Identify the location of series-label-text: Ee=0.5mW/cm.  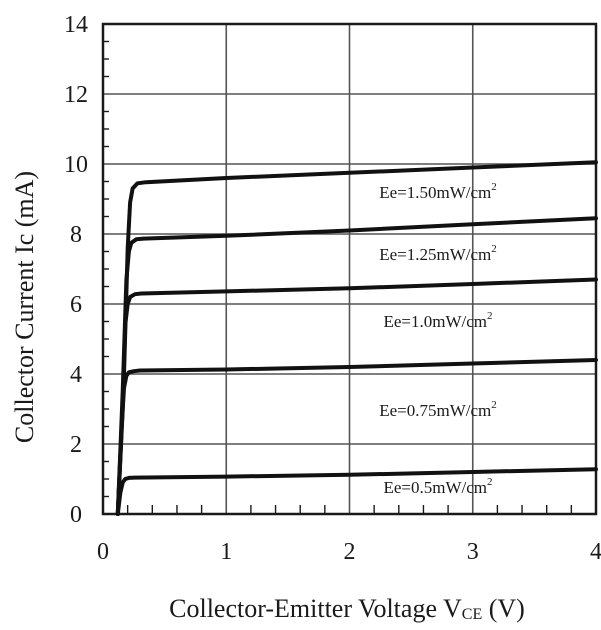
(435, 487).